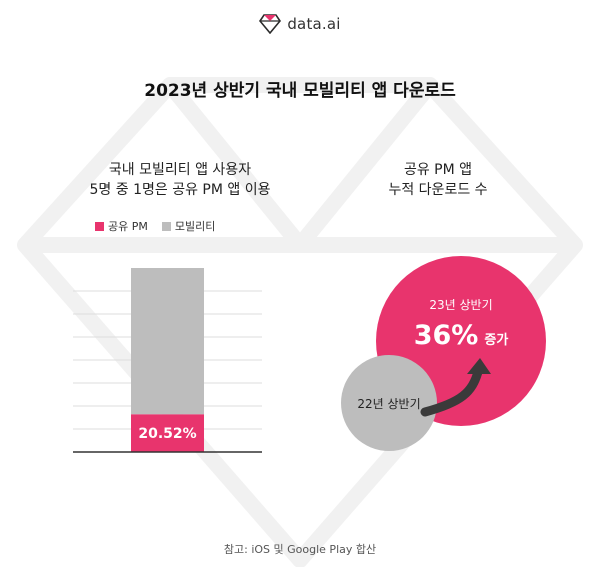 The image size is (600, 567). What do you see at coordinates (155, 226) in the screenshot?
I see `chart-legend: 공유 PM 모빌리티` at bounding box center [155, 226].